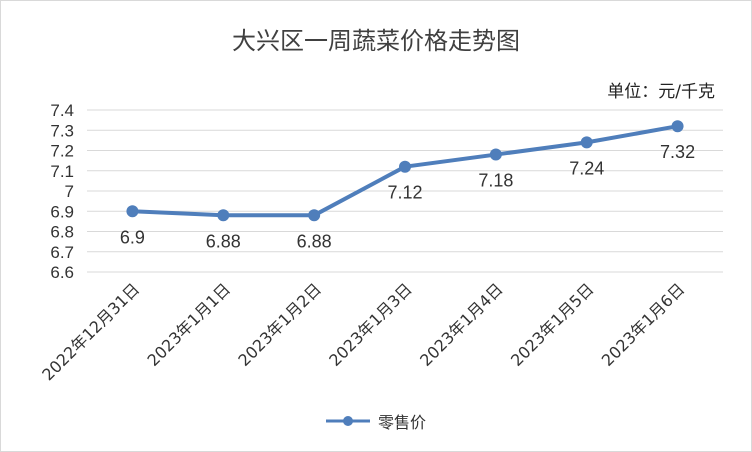 The height and width of the screenshot is (452, 752). What do you see at coordinates (586, 168) in the screenshot?
I see `data-label: 7.24` at bounding box center [586, 168].